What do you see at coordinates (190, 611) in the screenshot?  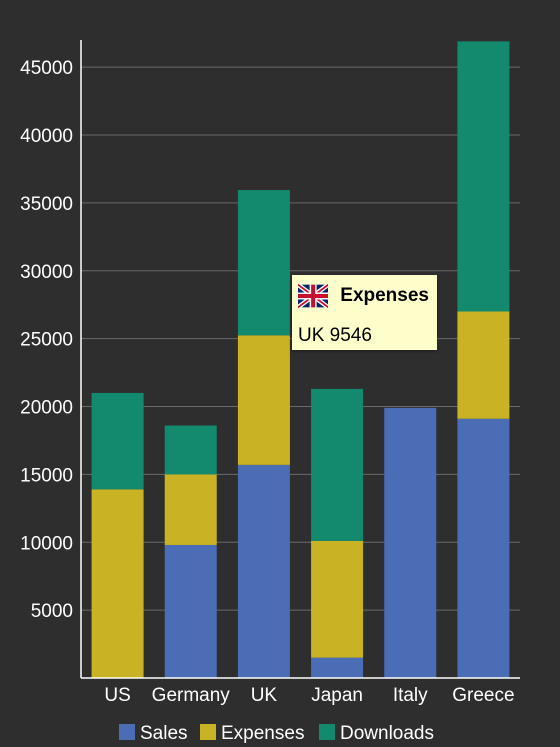 I see `bar-sales-germany` at bounding box center [190, 611].